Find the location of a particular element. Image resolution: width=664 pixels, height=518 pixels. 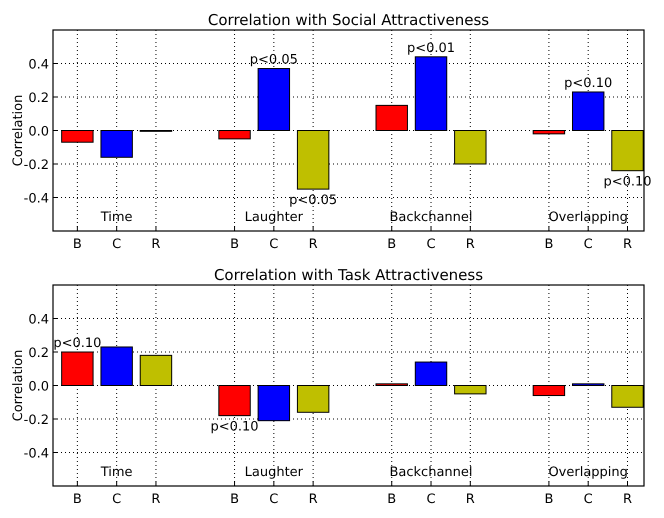

data-label: p<0.01 is located at coordinates (431, 48).